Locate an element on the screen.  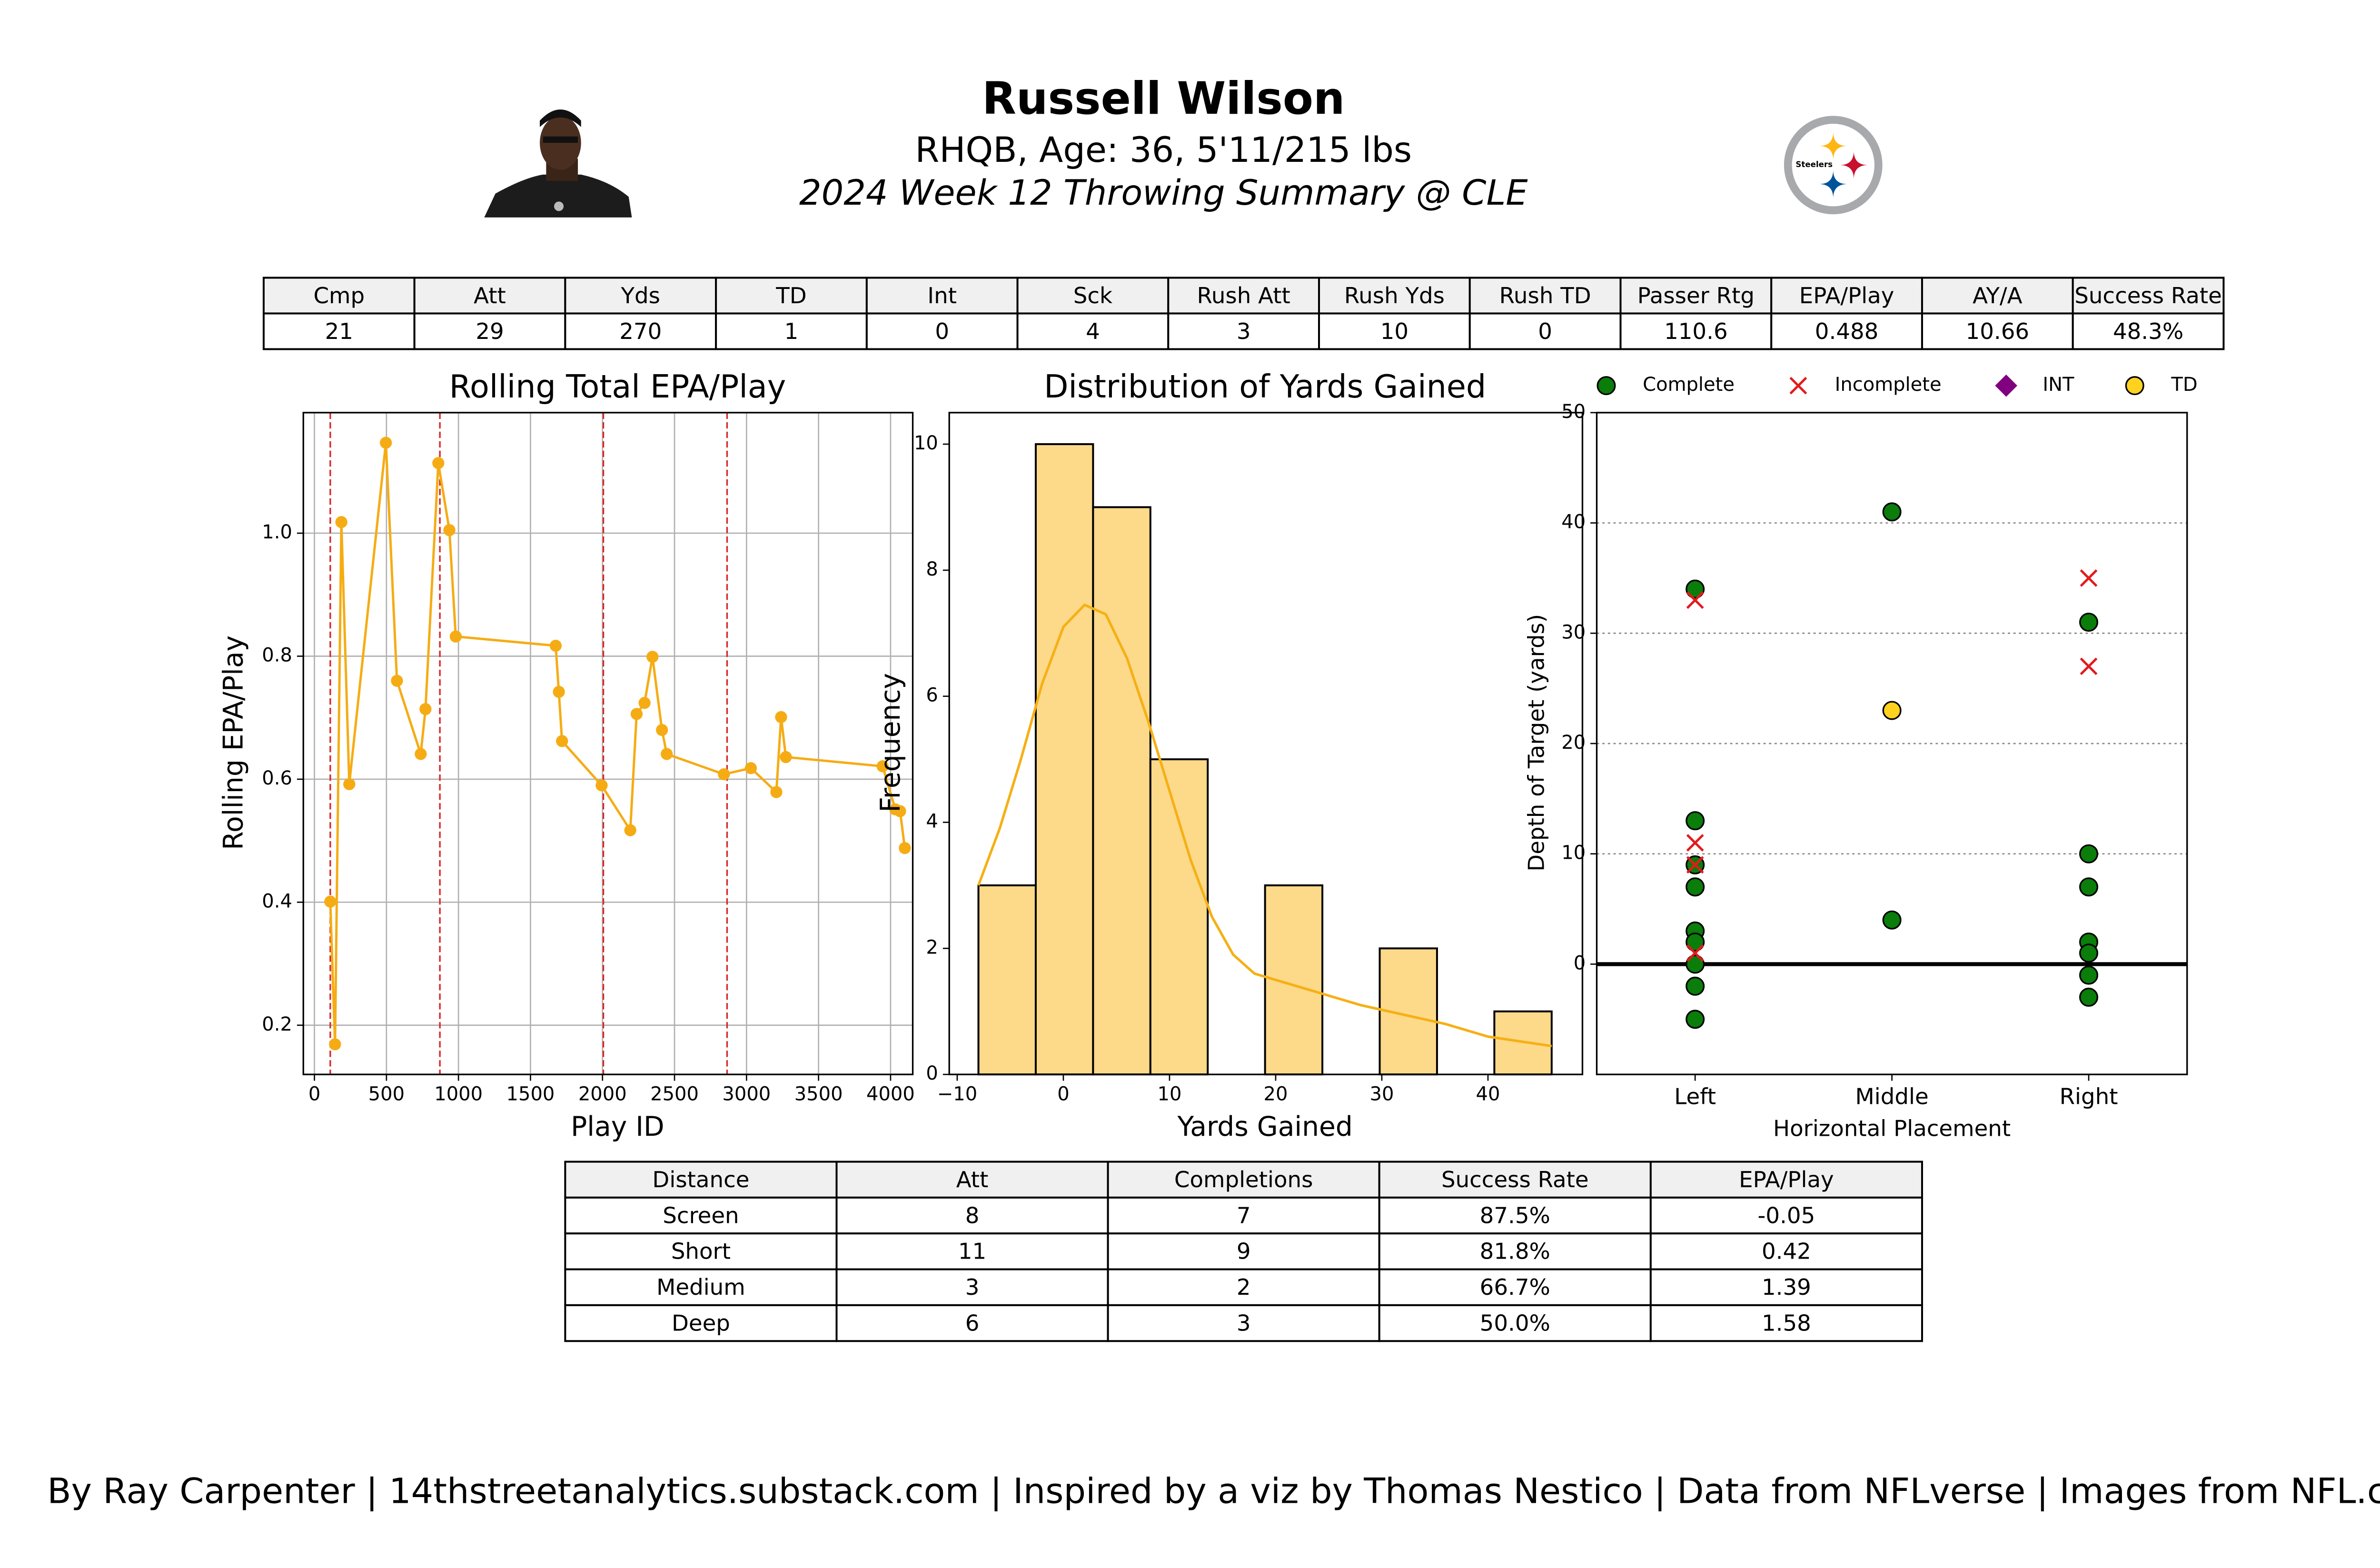
logo-inner is located at coordinates (1833, 166).